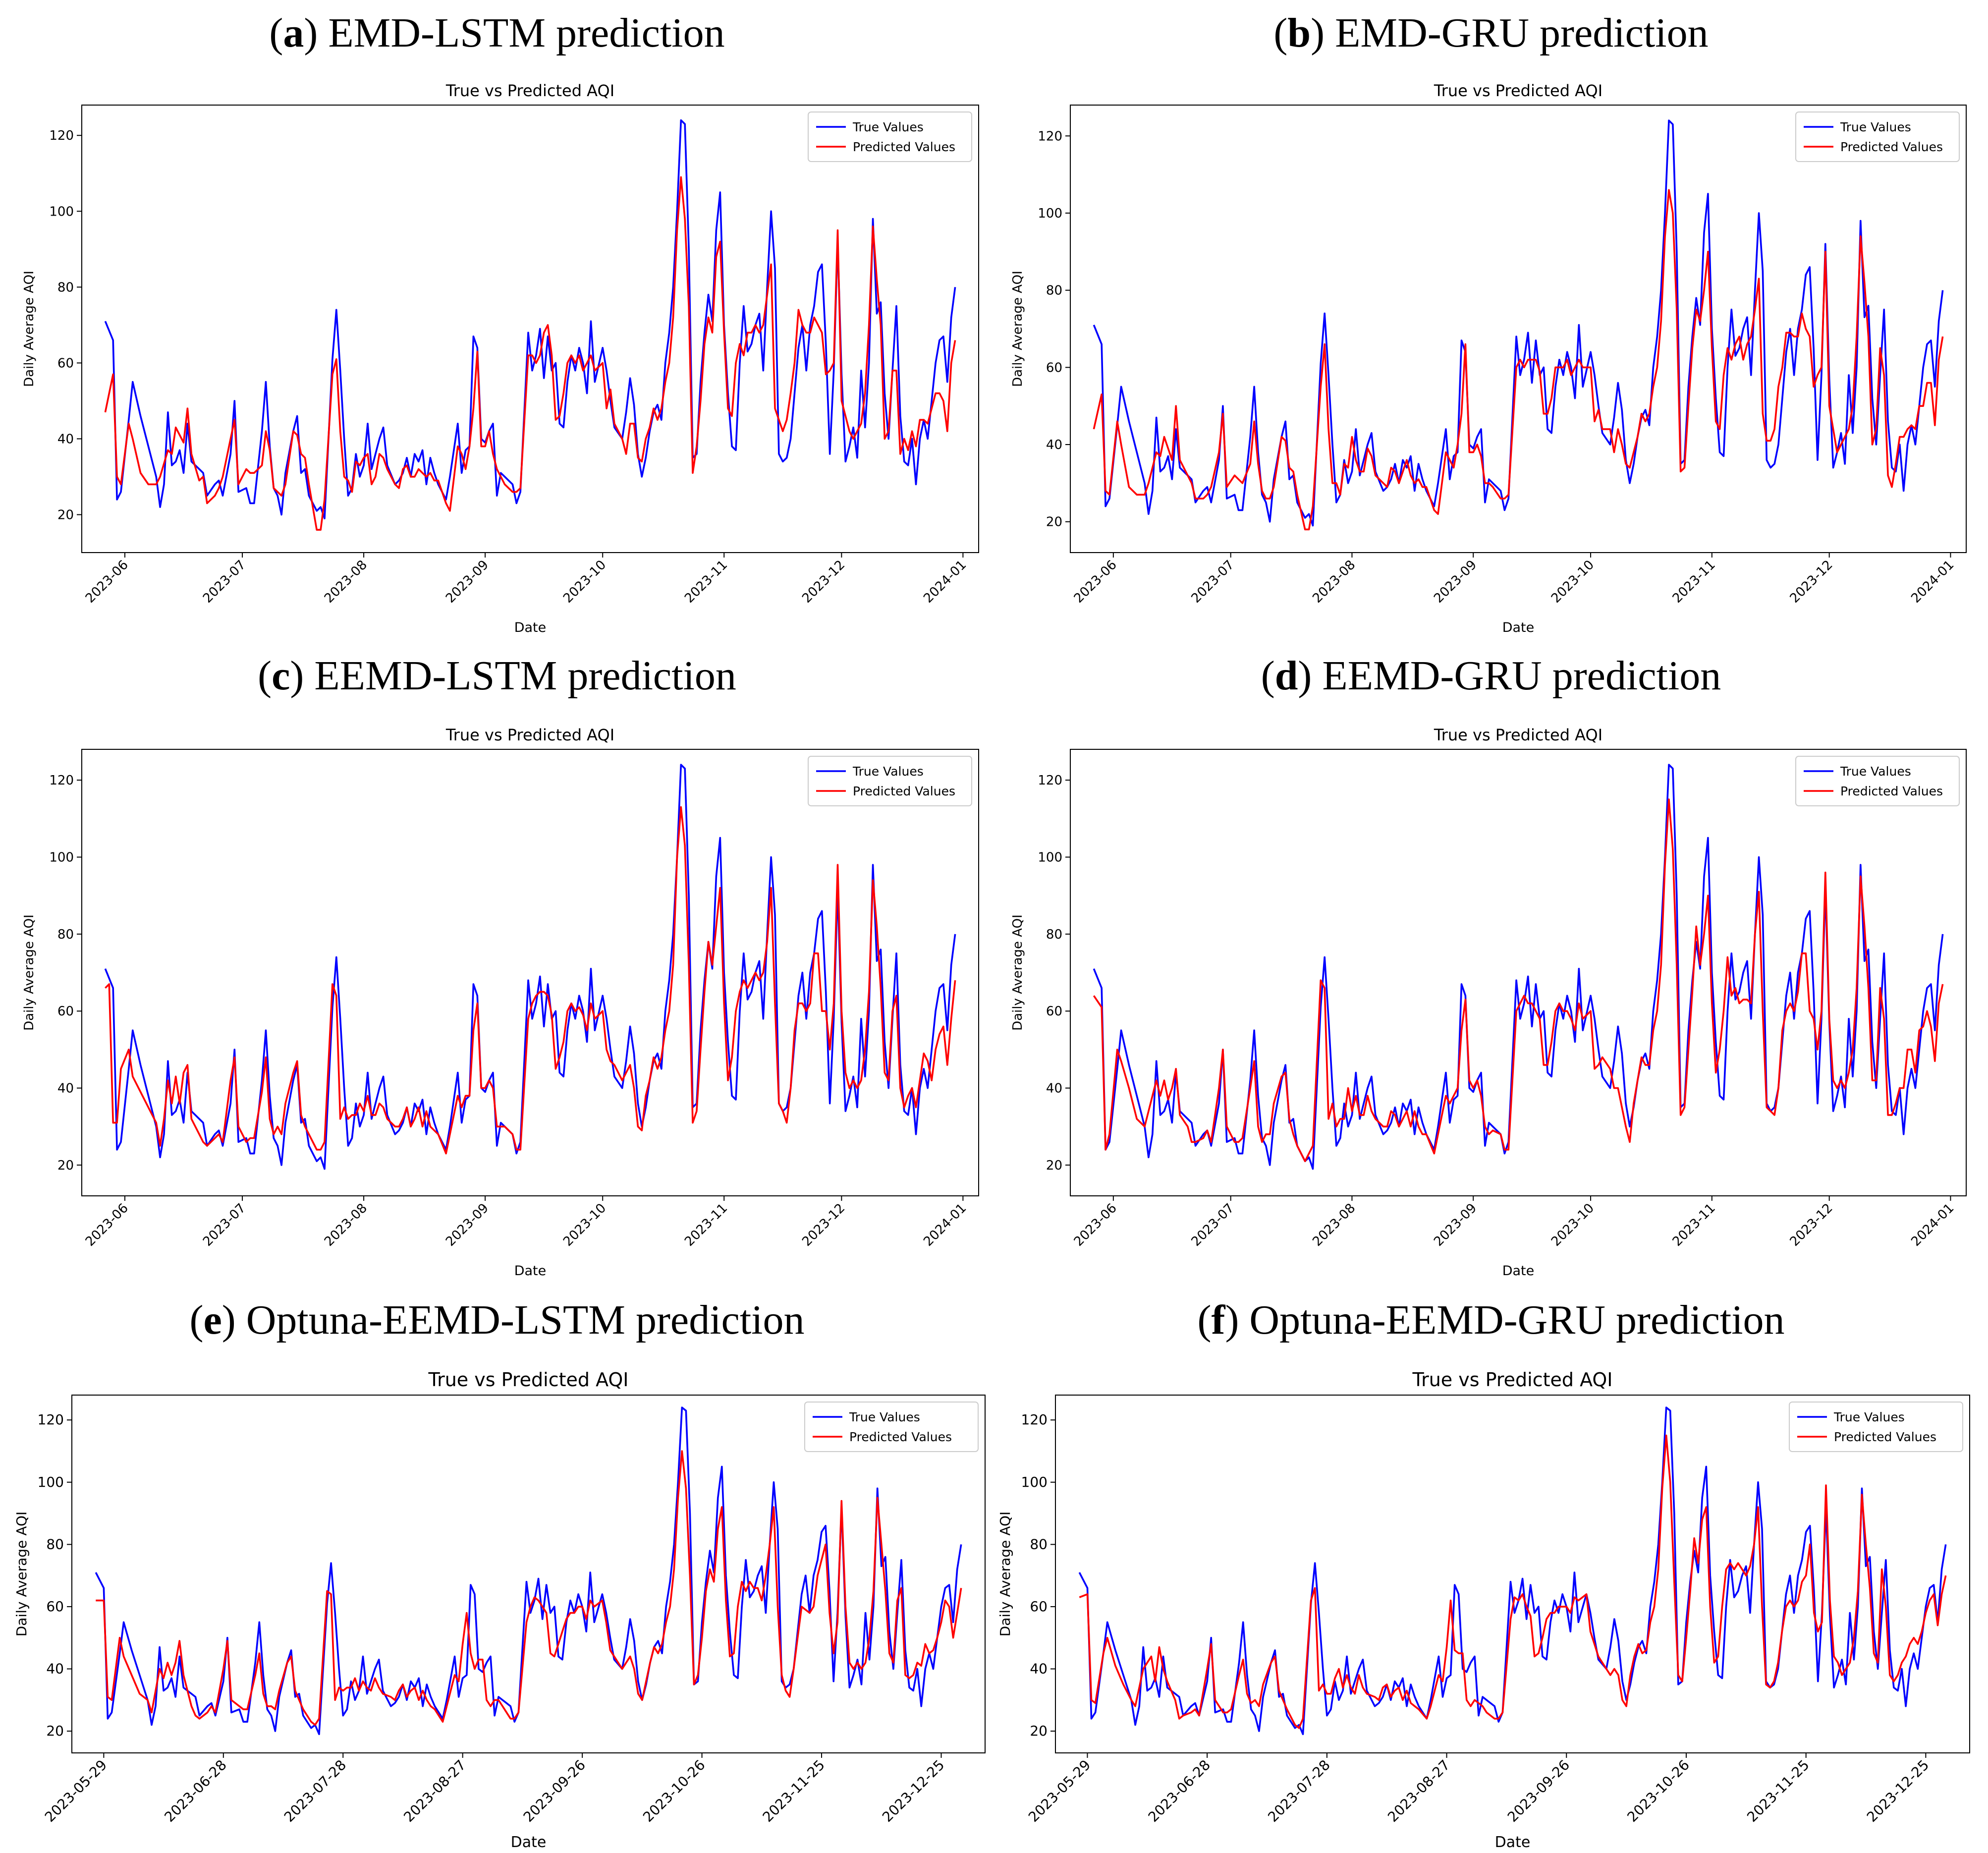 This screenshot has width=1988, height=1853. What do you see at coordinates (1418, 1791) in the screenshot?
I see `x-tick-label: 2023-08-27` at bounding box center [1418, 1791].